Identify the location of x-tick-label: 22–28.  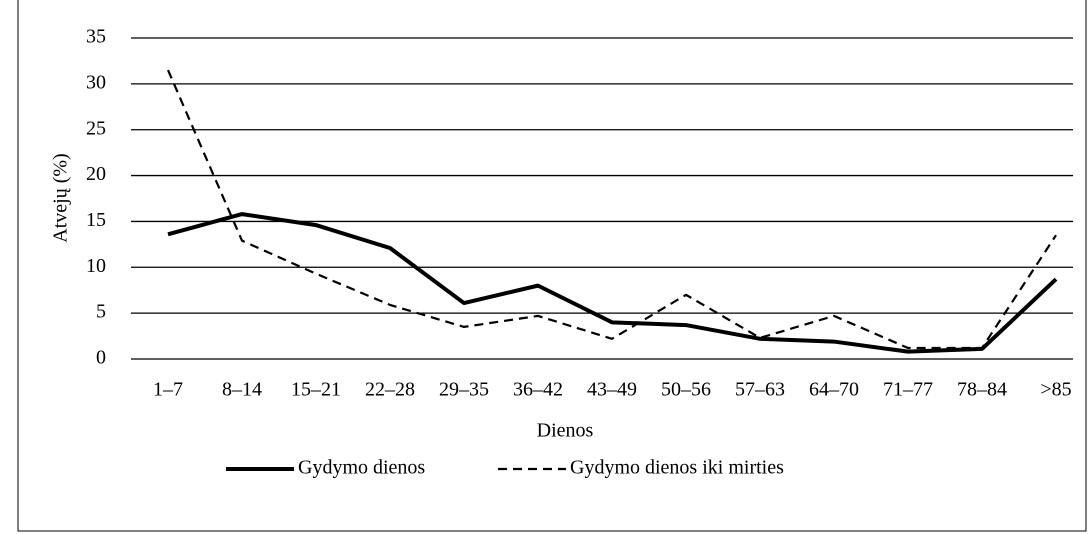
(390, 390).